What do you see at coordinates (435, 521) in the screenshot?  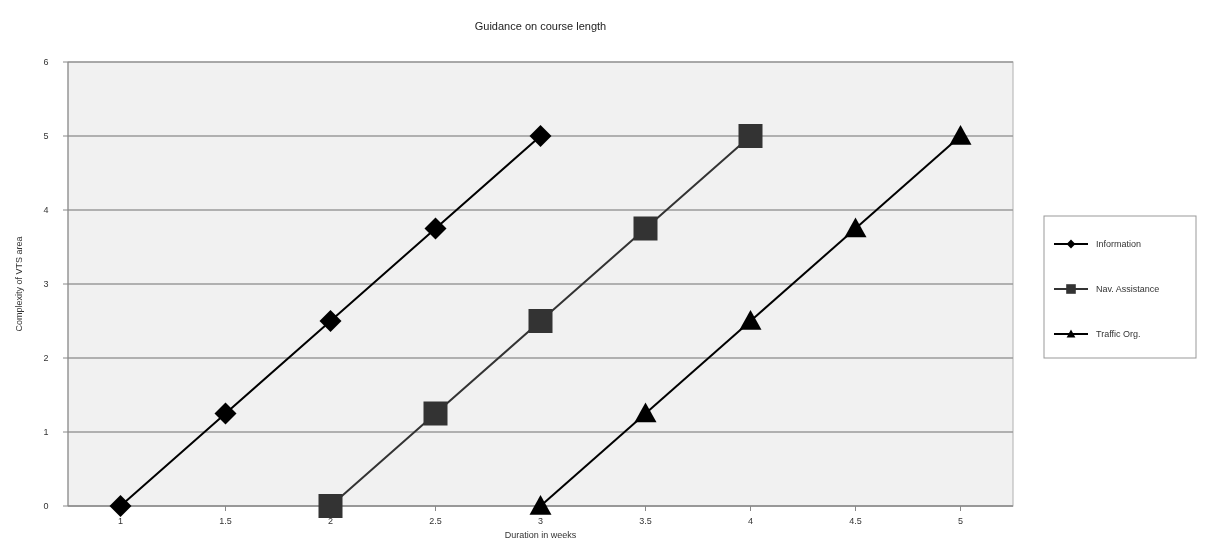 I see `x-tick-label: 2.5` at bounding box center [435, 521].